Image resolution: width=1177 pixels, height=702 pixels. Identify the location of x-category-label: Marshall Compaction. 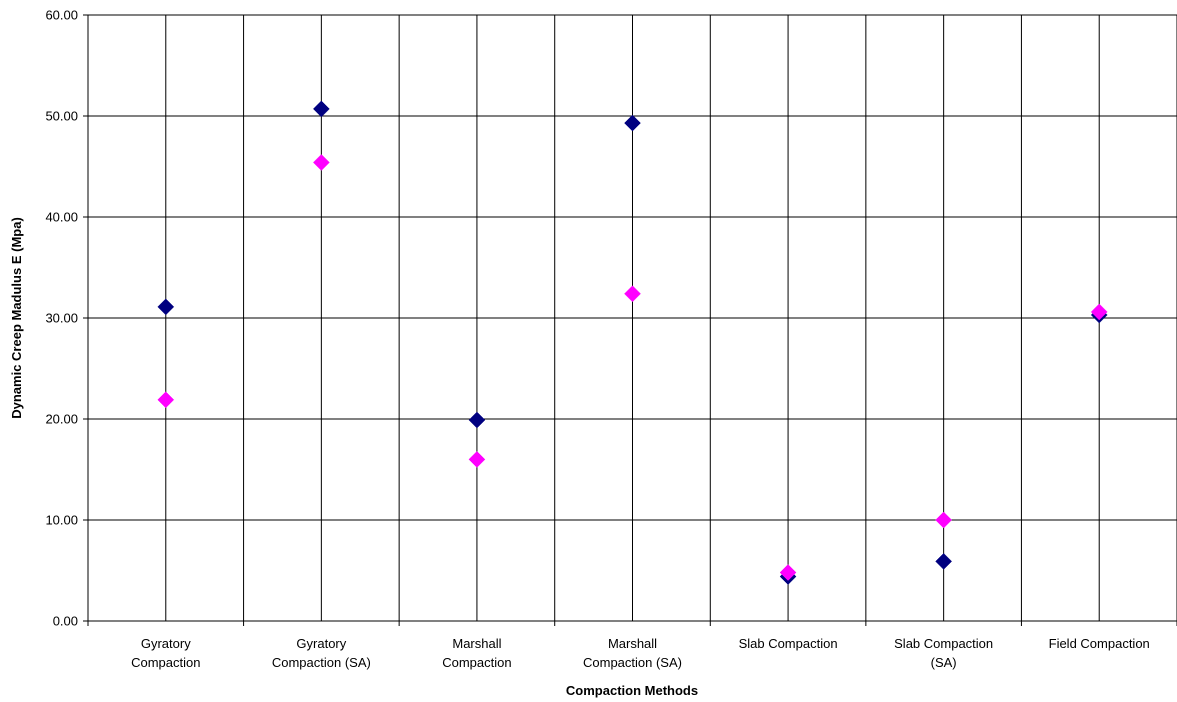
(476, 653).